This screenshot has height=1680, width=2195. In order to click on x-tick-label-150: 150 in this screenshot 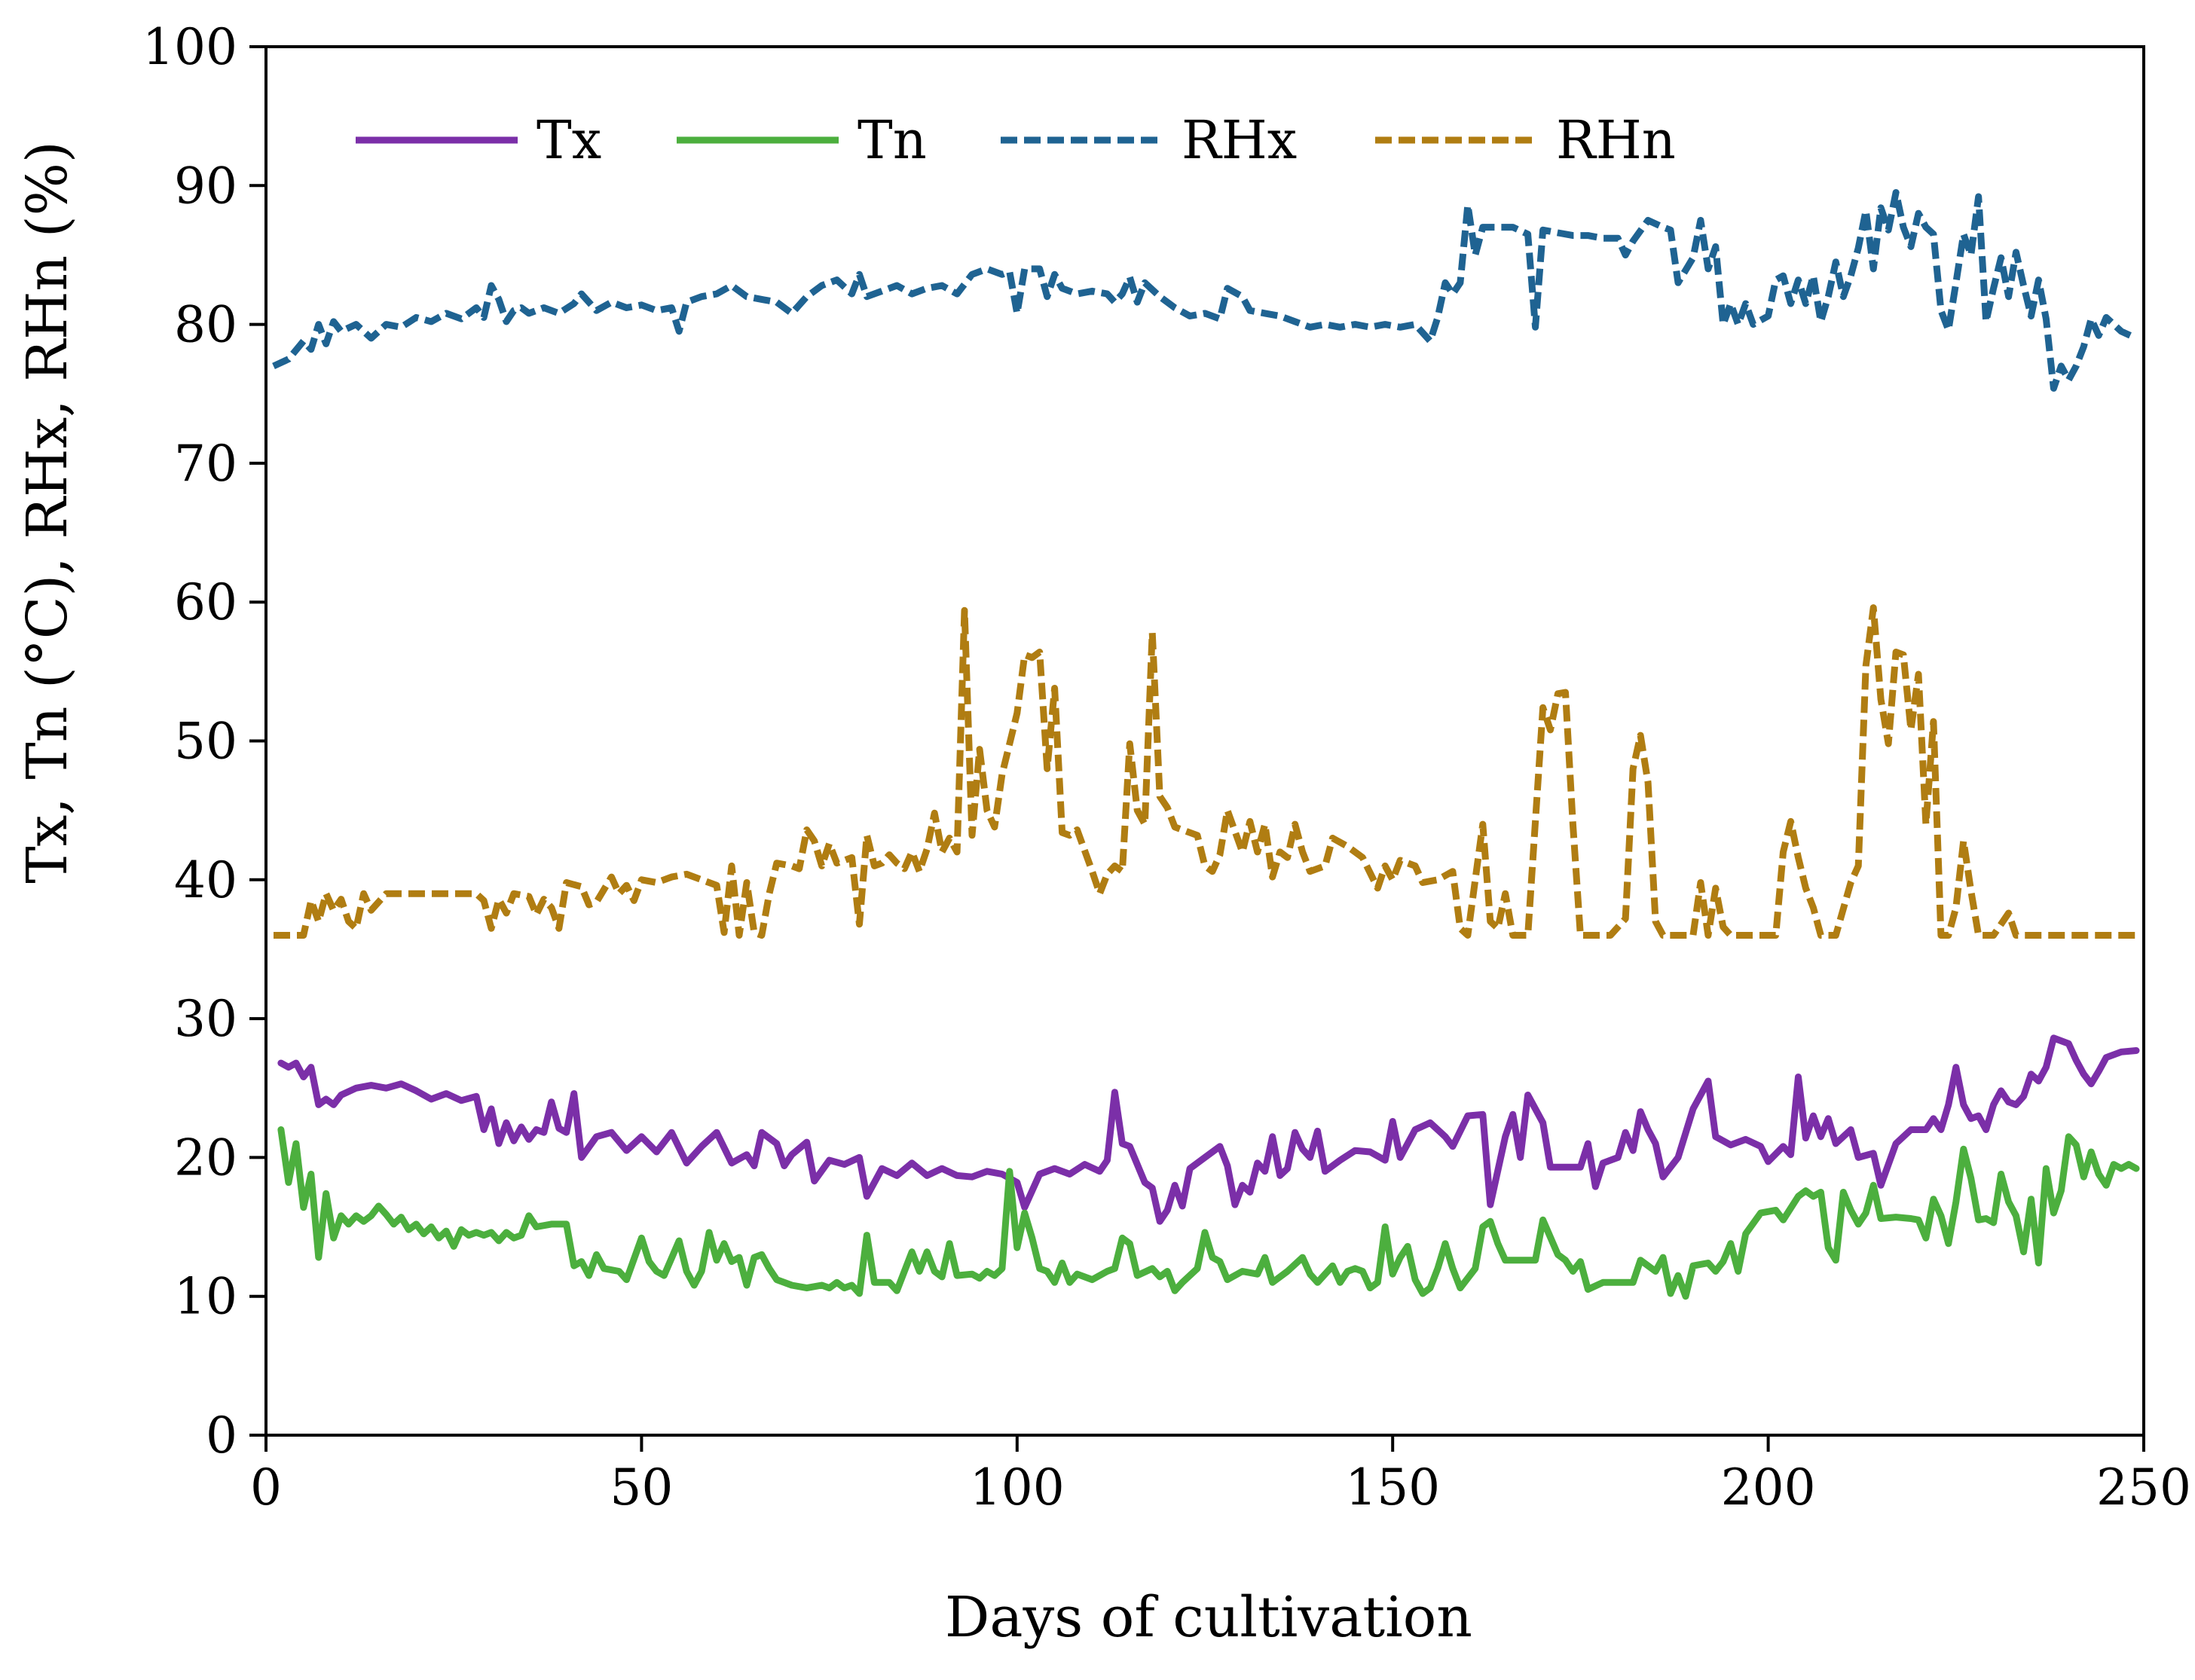, I will do `click(1392, 1488)`.